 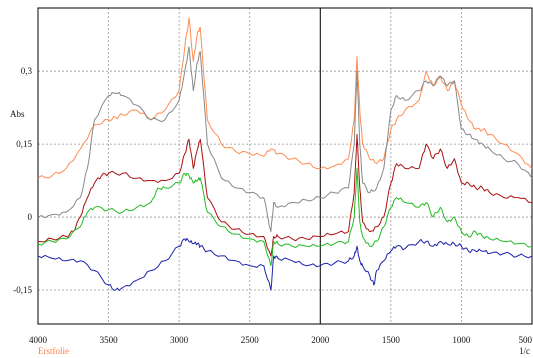 What do you see at coordinates (391, 340) in the screenshot?
I see `x-tick-label: 1500` at bounding box center [391, 340].